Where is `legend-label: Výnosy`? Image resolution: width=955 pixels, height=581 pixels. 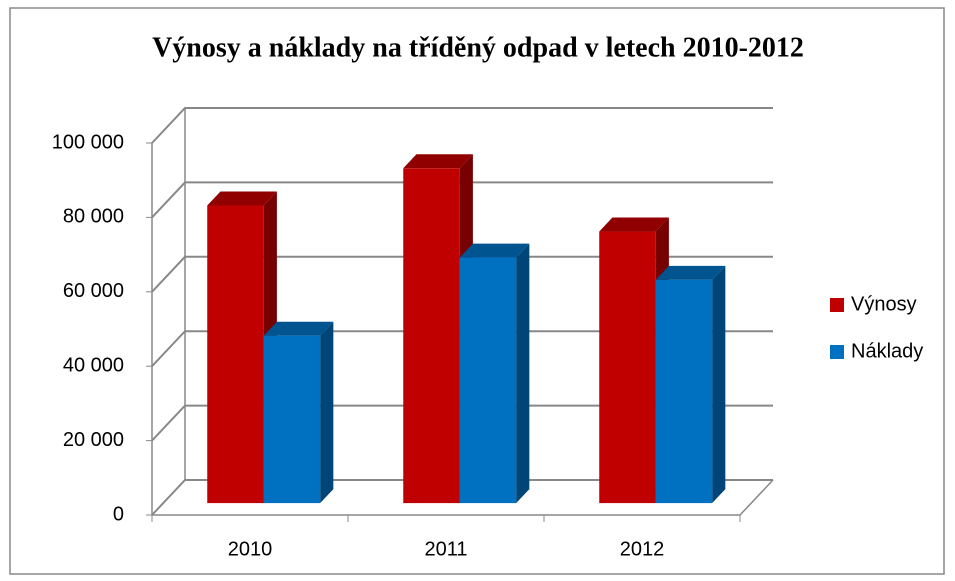 legend-label: Výnosy is located at coordinates (884, 304).